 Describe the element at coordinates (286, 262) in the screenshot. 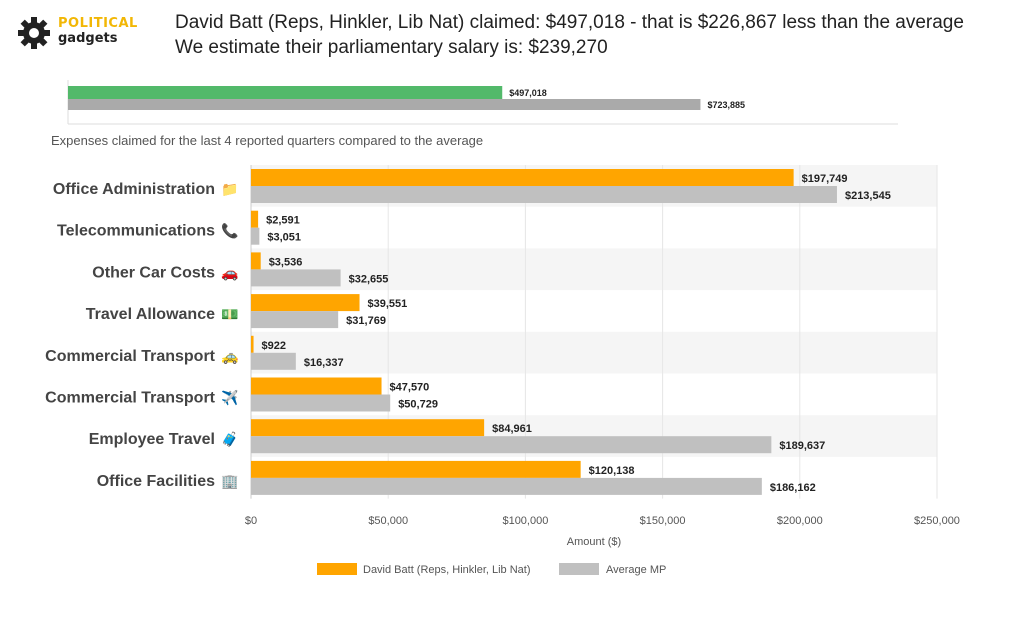

I see `bar-value-label: $3,536` at that location.